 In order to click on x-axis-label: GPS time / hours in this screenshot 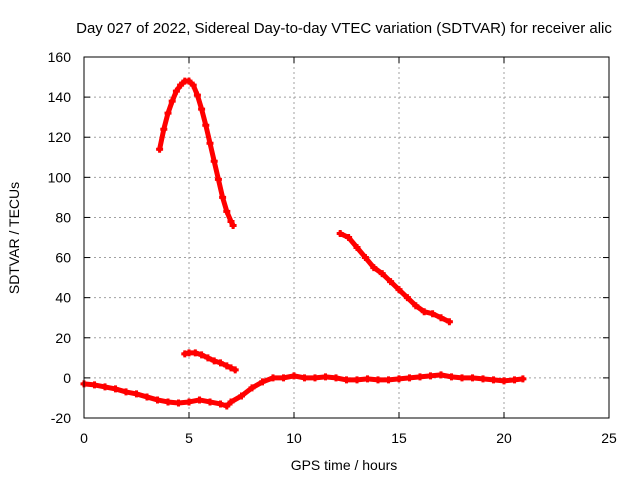, I will do `click(344, 465)`.